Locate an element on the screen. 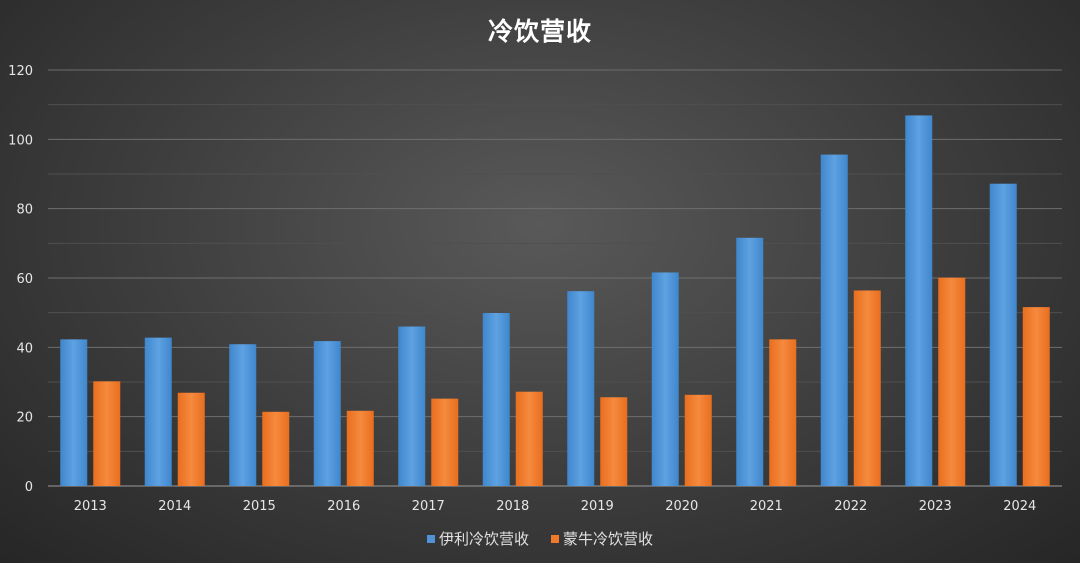 This screenshot has height=563, width=1080. legend-label-mengniu: 蒙牛冷饮营收 is located at coordinates (608, 539).